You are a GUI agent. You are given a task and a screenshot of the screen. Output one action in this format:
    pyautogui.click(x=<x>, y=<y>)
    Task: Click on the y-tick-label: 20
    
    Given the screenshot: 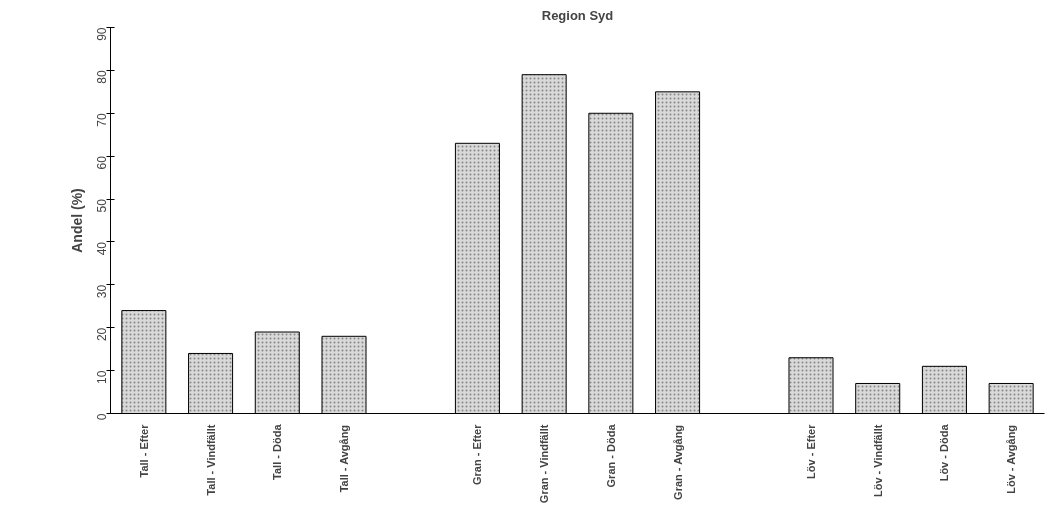 What is the action you would take?
    pyautogui.click(x=102, y=334)
    